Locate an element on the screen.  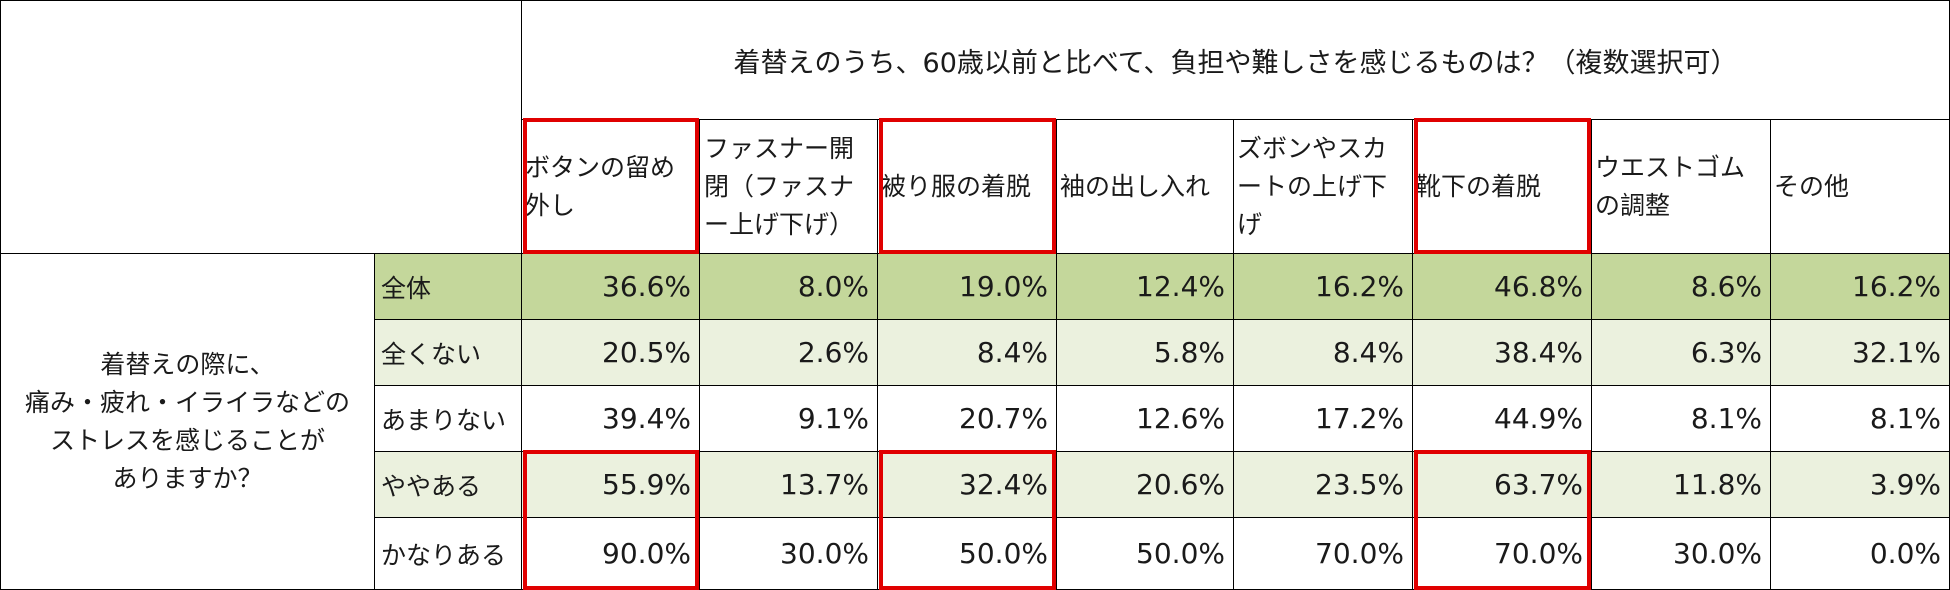
value-text: 32.4% is located at coordinates (1003, 484).